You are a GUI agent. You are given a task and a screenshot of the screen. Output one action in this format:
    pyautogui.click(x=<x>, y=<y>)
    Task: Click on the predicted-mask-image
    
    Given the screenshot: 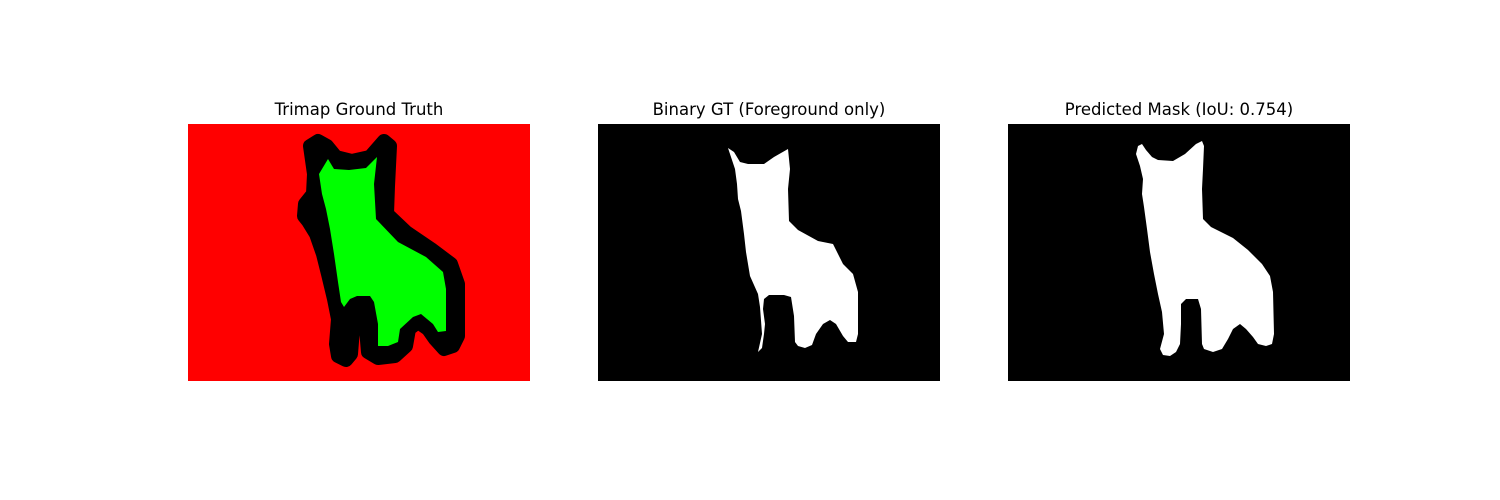 What is the action you would take?
    pyautogui.click(x=1179, y=252)
    